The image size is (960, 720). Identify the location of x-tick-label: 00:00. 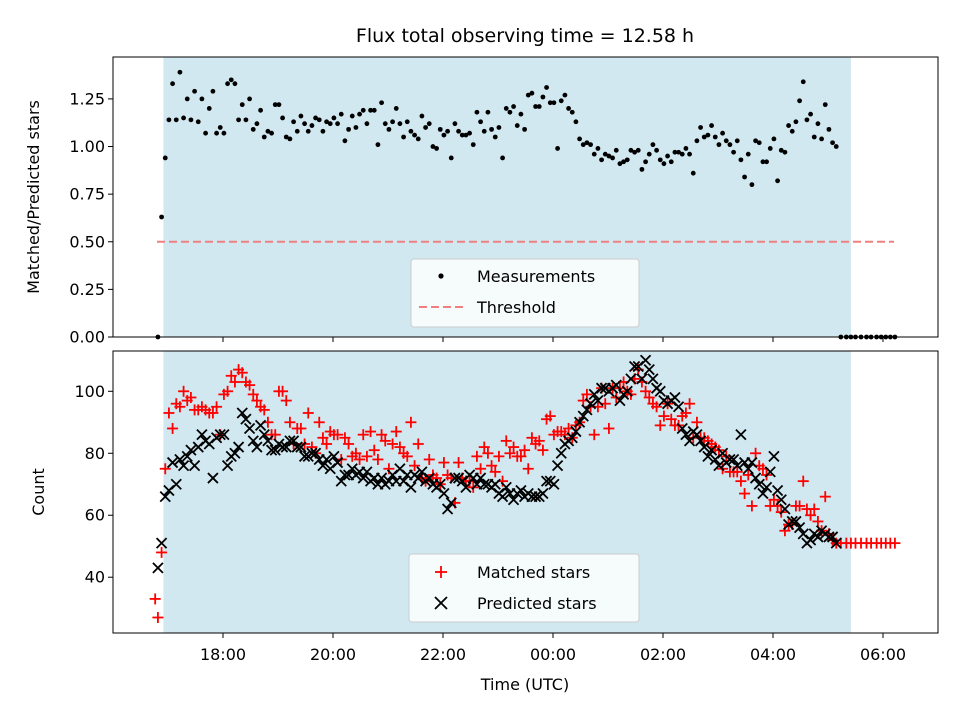
(553, 654).